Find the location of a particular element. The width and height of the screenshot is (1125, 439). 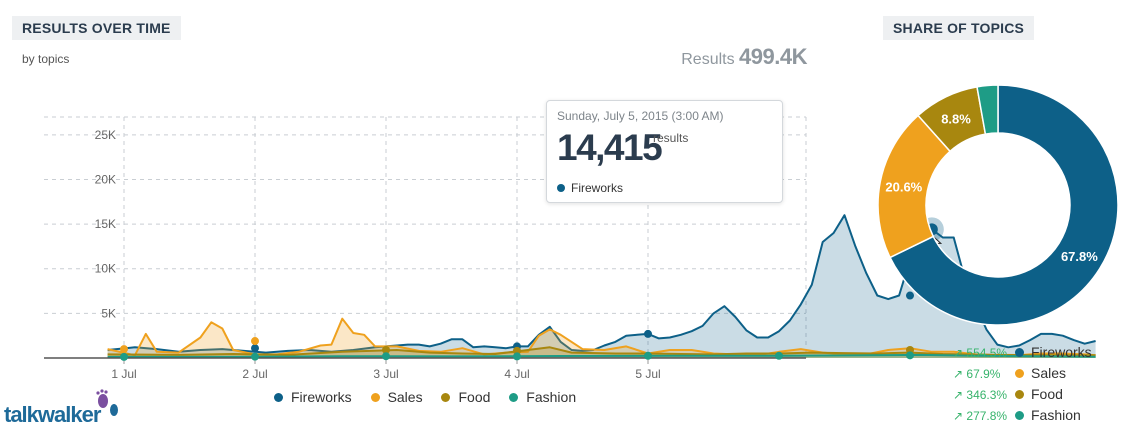

legend-item-sales: Sales is located at coordinates (396, 397).